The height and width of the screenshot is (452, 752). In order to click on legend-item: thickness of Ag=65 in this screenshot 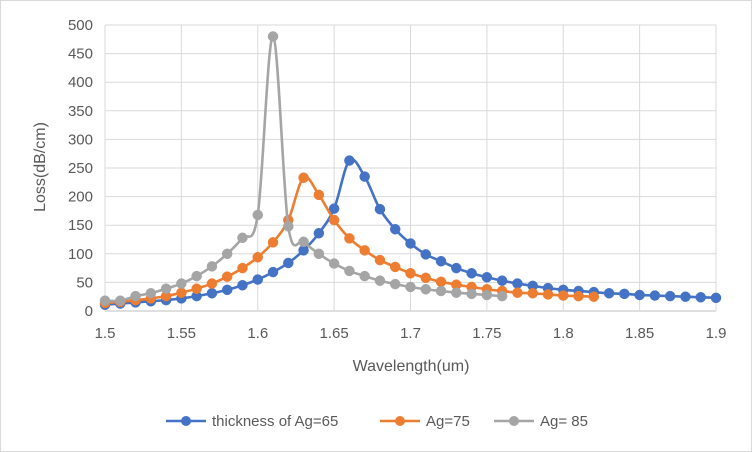, I will do `click(252, 421)`.